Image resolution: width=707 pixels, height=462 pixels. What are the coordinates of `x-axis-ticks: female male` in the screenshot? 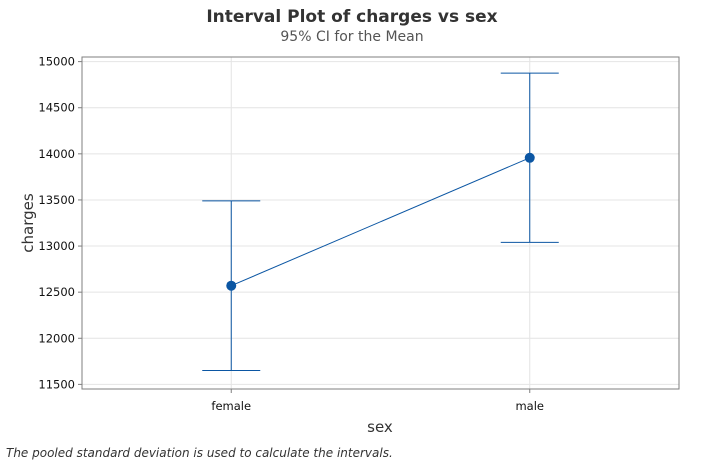 It's located at (377, 401).